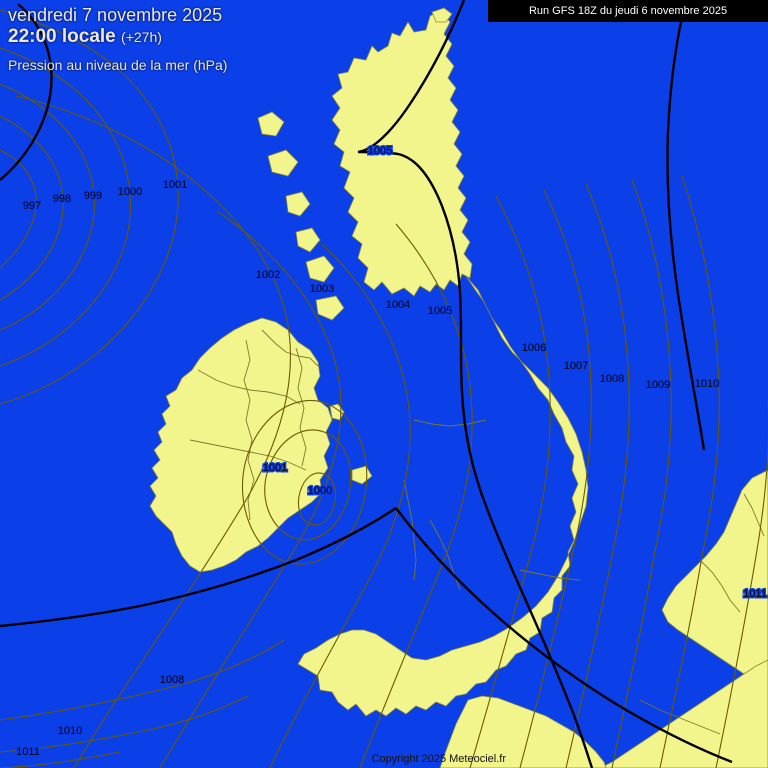 The width and height of the screenshot is (768, 768). What do you see at coordinates (450, 423) in the screenshot?
I see `border-scotland-england` at bounding box center [450, 423].